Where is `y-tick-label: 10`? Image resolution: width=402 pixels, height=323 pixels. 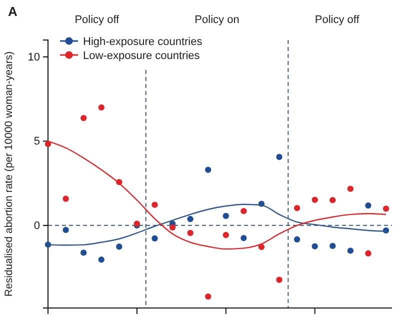 y-tick-label: 10 is located at coordinates (34, 57).